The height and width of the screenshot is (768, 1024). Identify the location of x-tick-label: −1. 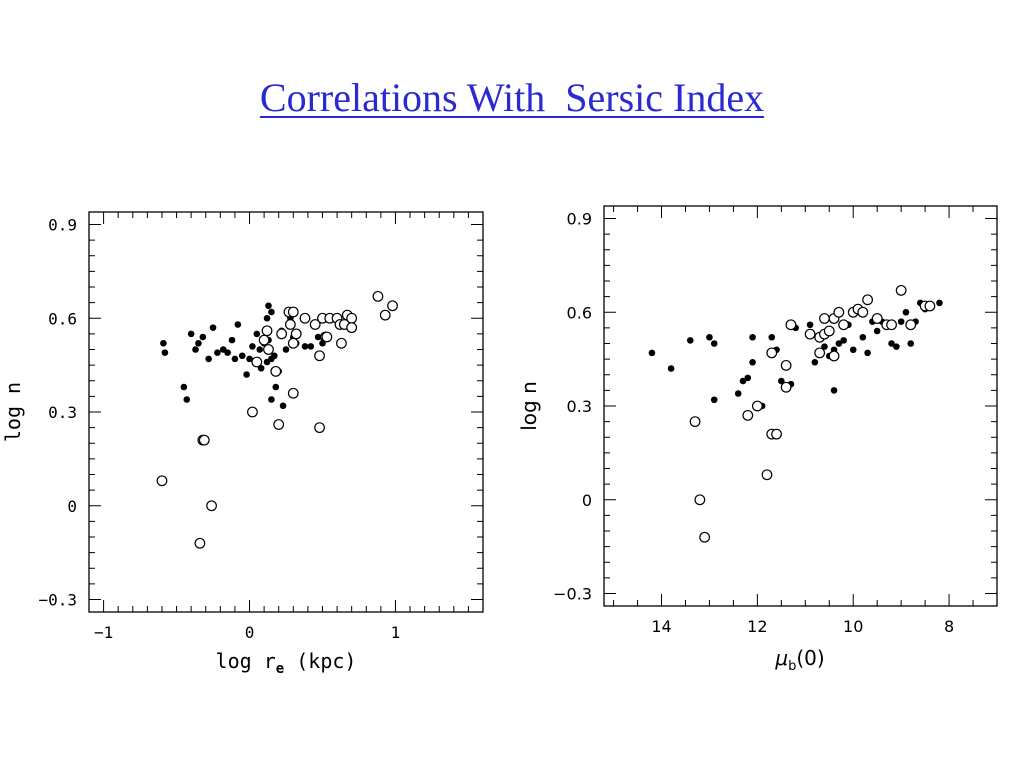
(103, 632).